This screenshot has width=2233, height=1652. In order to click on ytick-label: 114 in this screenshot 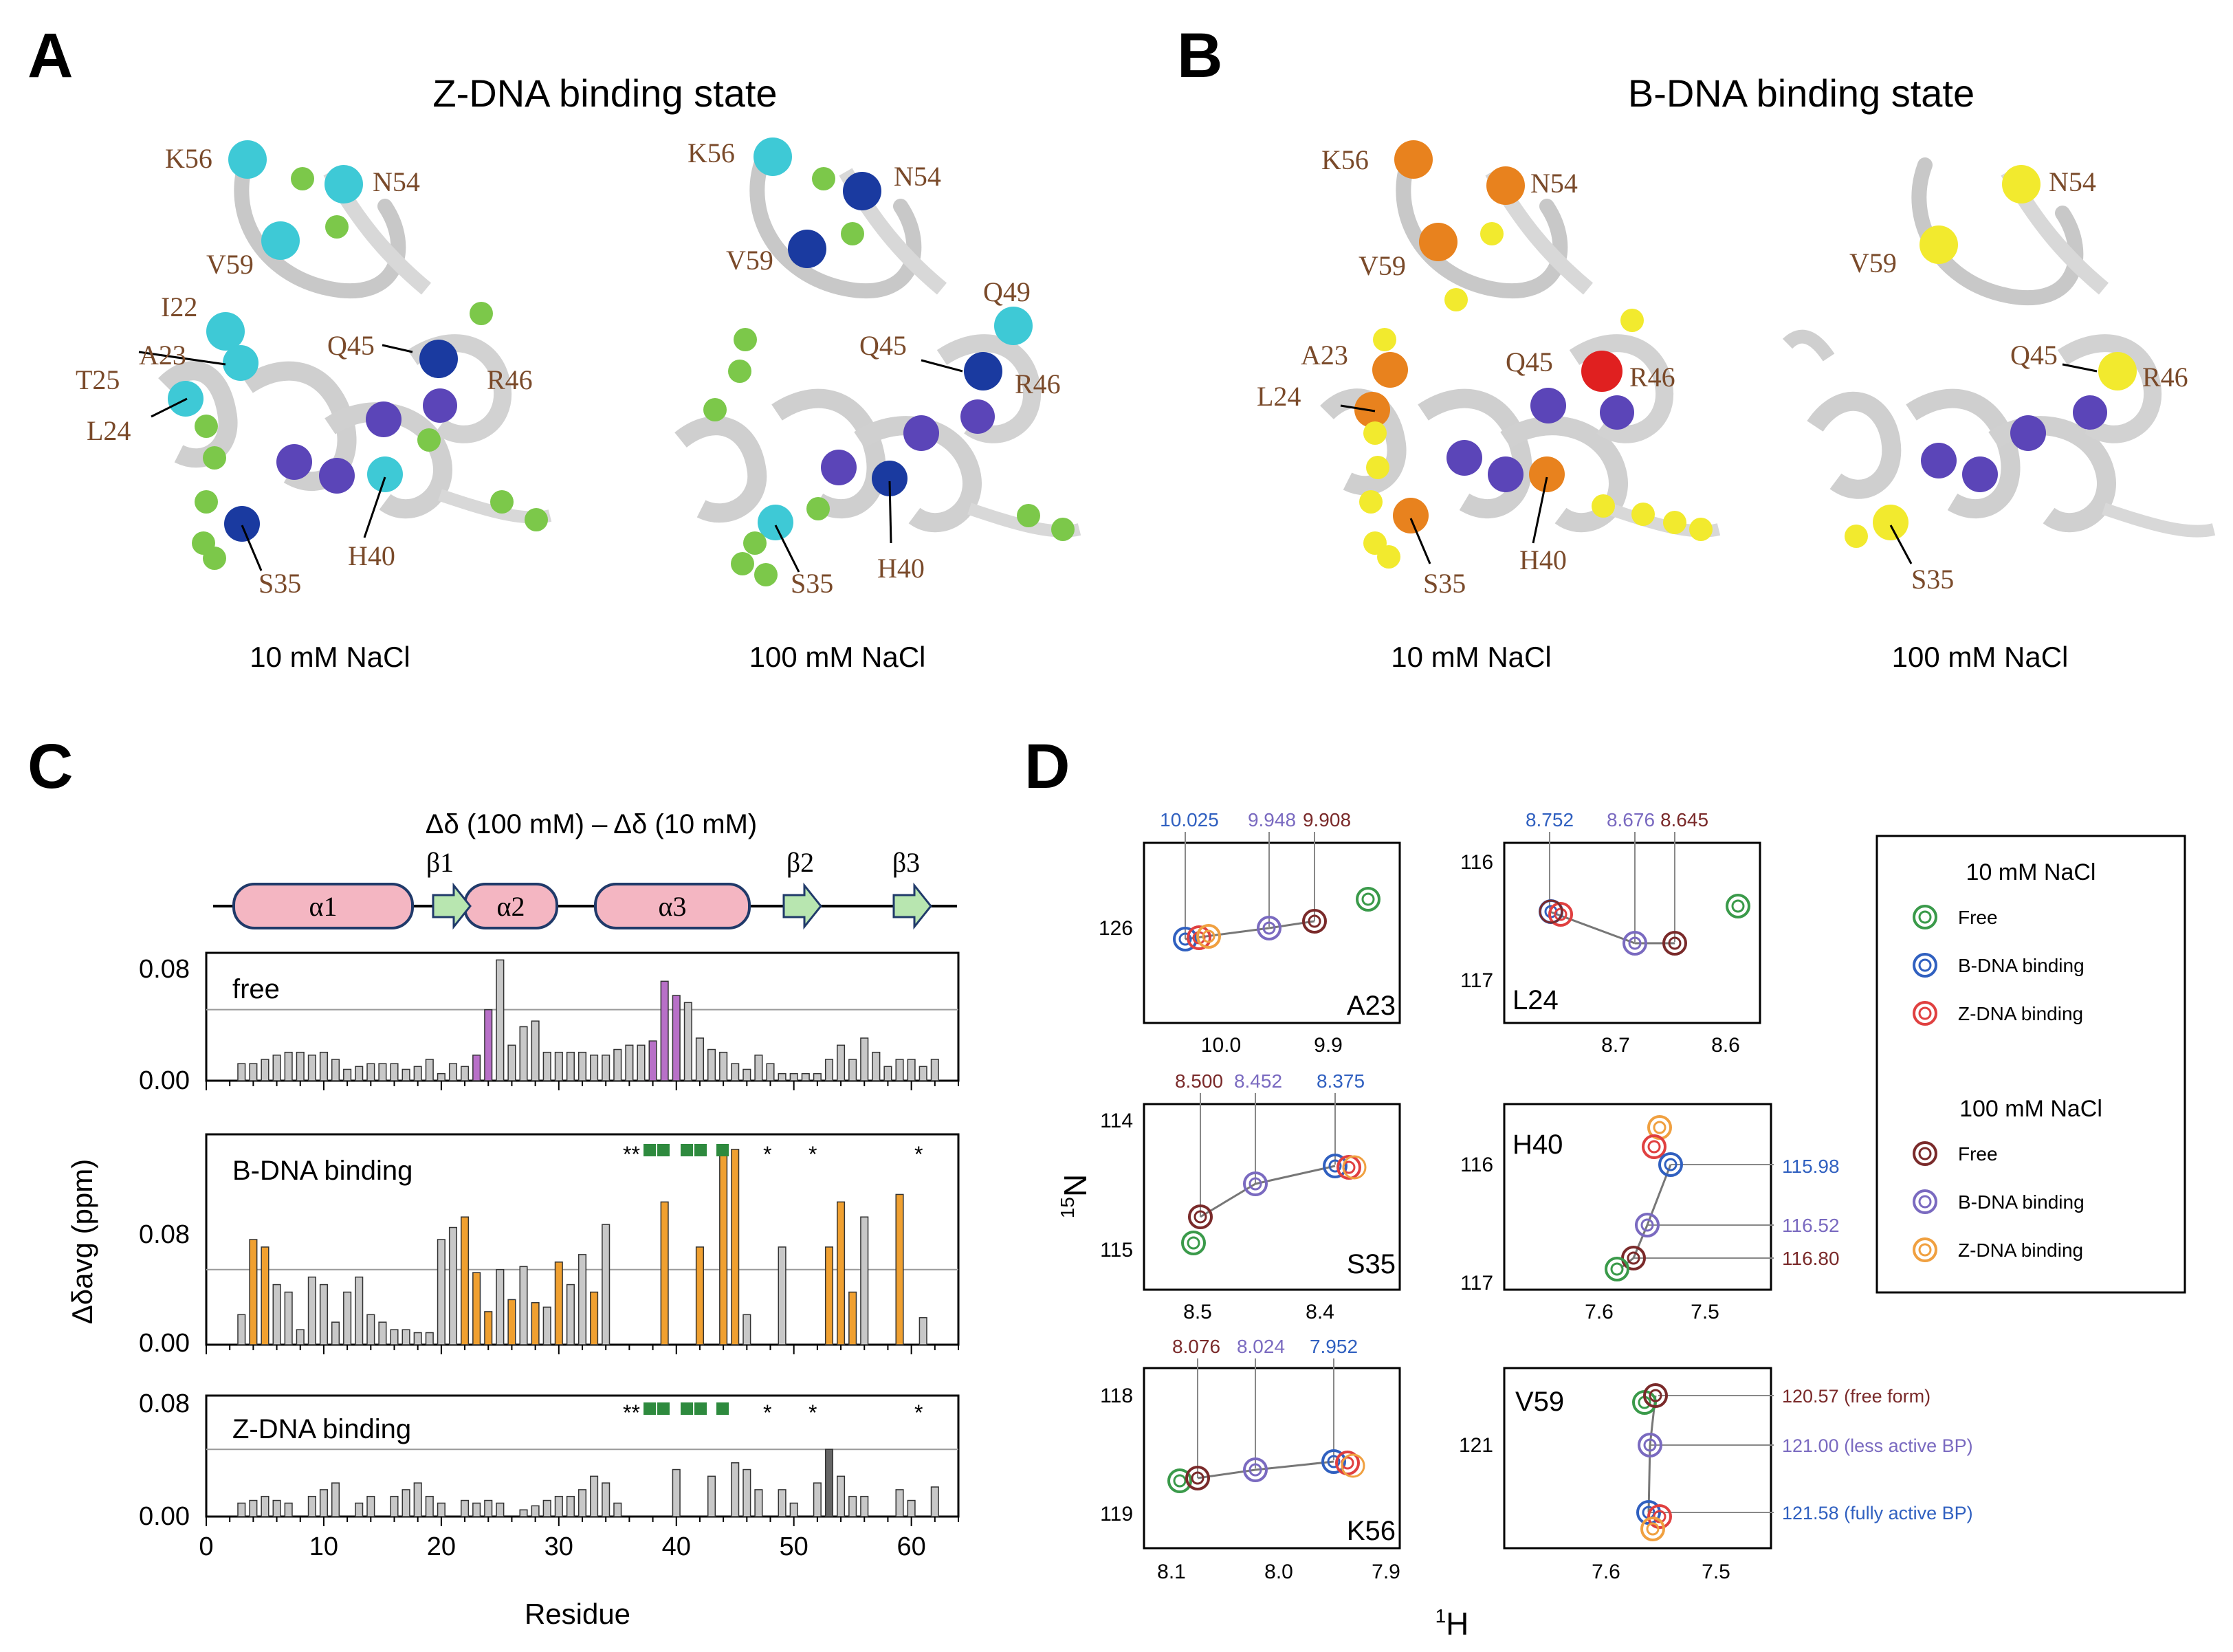, I will do `click(1116, 1121)`.